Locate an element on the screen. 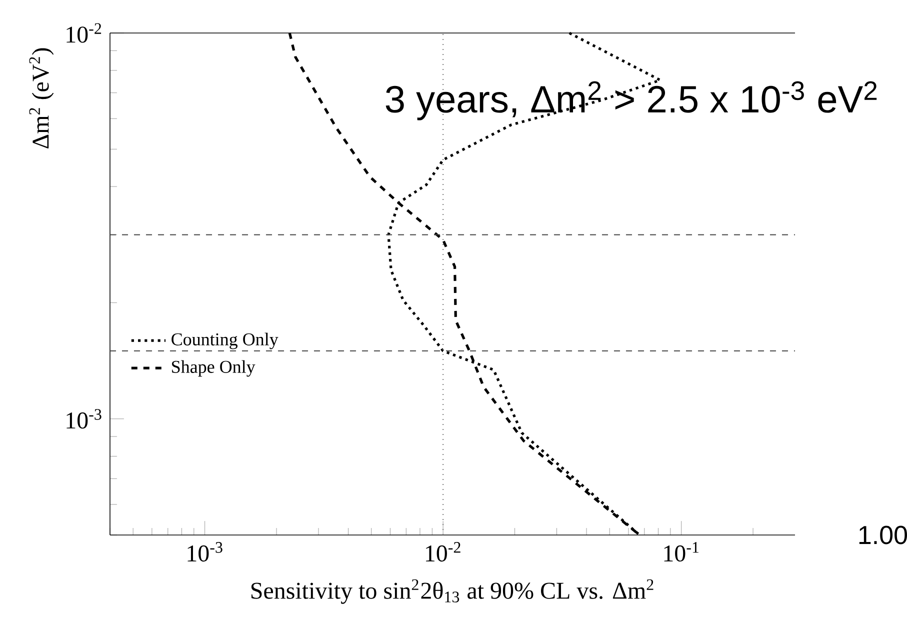  x-tick-label: 10$^{-1}$ is located at coordinates (681, 552).